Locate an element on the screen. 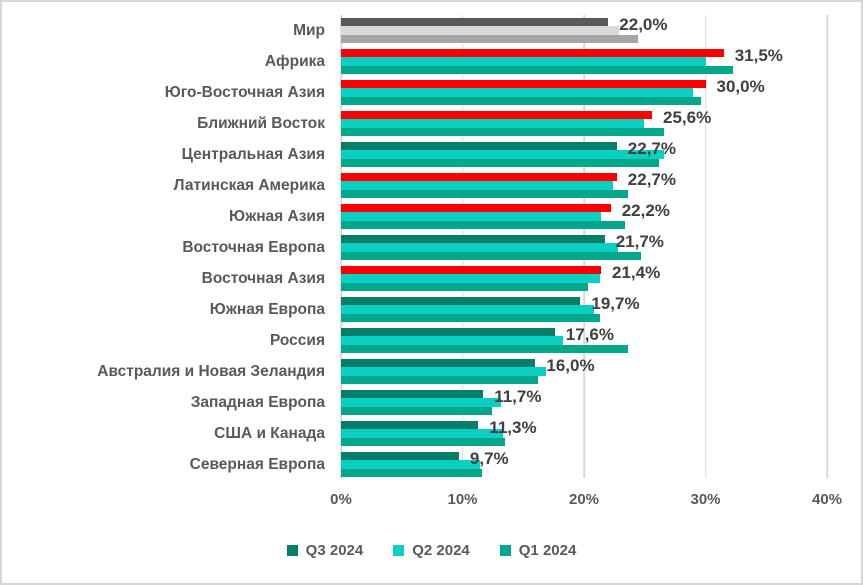  chart-row: Центральная Азия 22,7% is located at coordinates (431, 154).